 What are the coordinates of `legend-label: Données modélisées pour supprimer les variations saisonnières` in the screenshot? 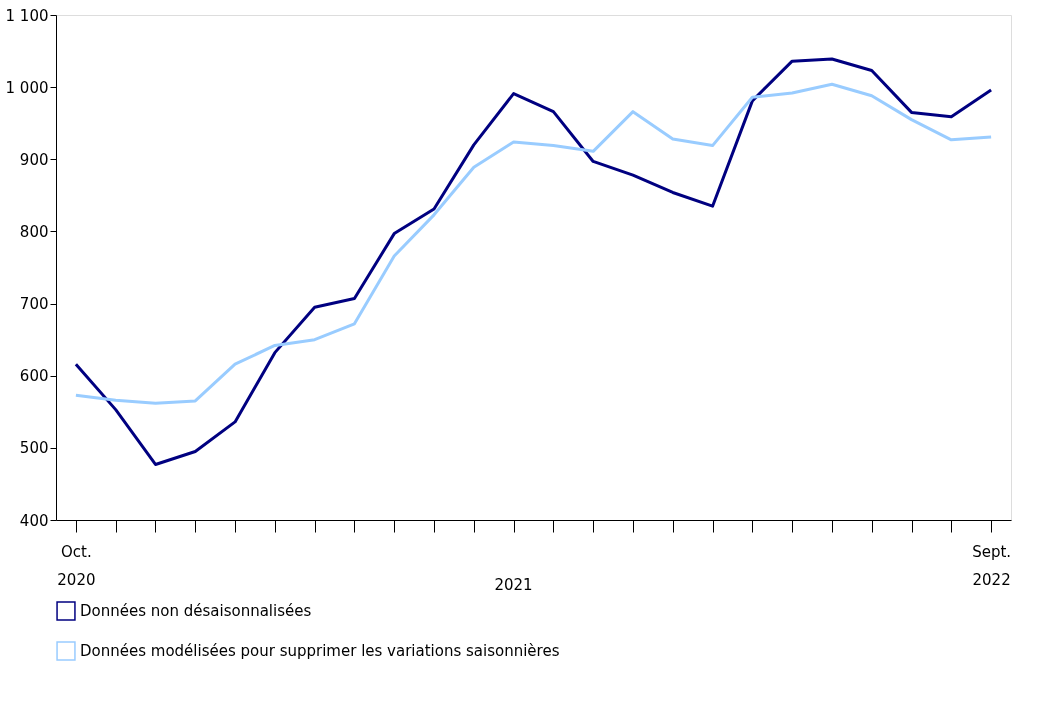 It's located at (320, 651).